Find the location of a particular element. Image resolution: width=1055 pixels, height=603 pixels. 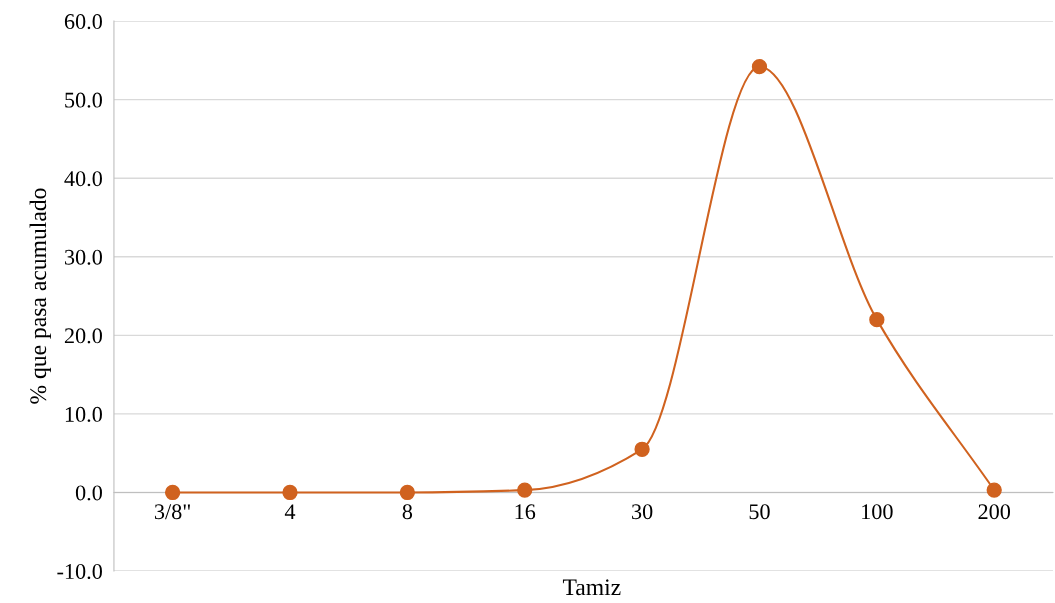

y-tick-label: 60.0 is located at coordinates (83, 22).